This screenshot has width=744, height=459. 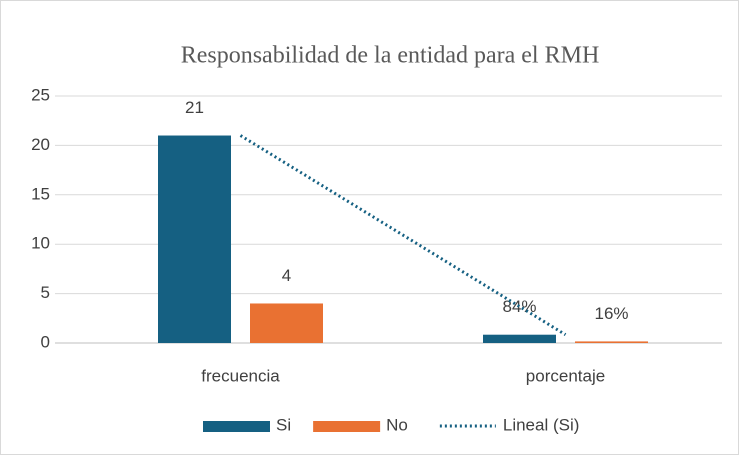 What do you see at coordinates (40, 193) in the screenshot?
I see `y-tick-label: 15` at bounding box center [40, 193].